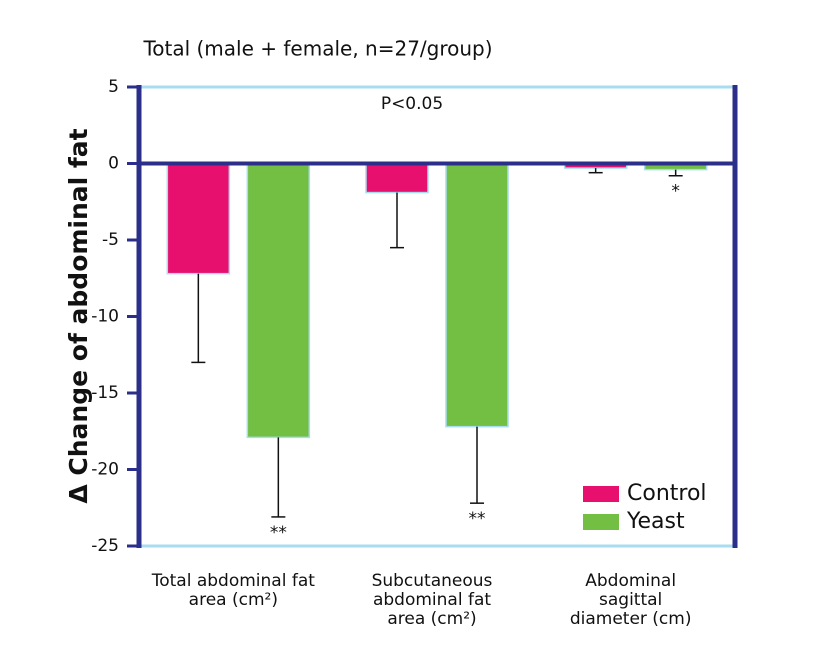 The height and width of the screenshot is (661, 820). I want to click on y-tick-label: -20, so click(105, 470).